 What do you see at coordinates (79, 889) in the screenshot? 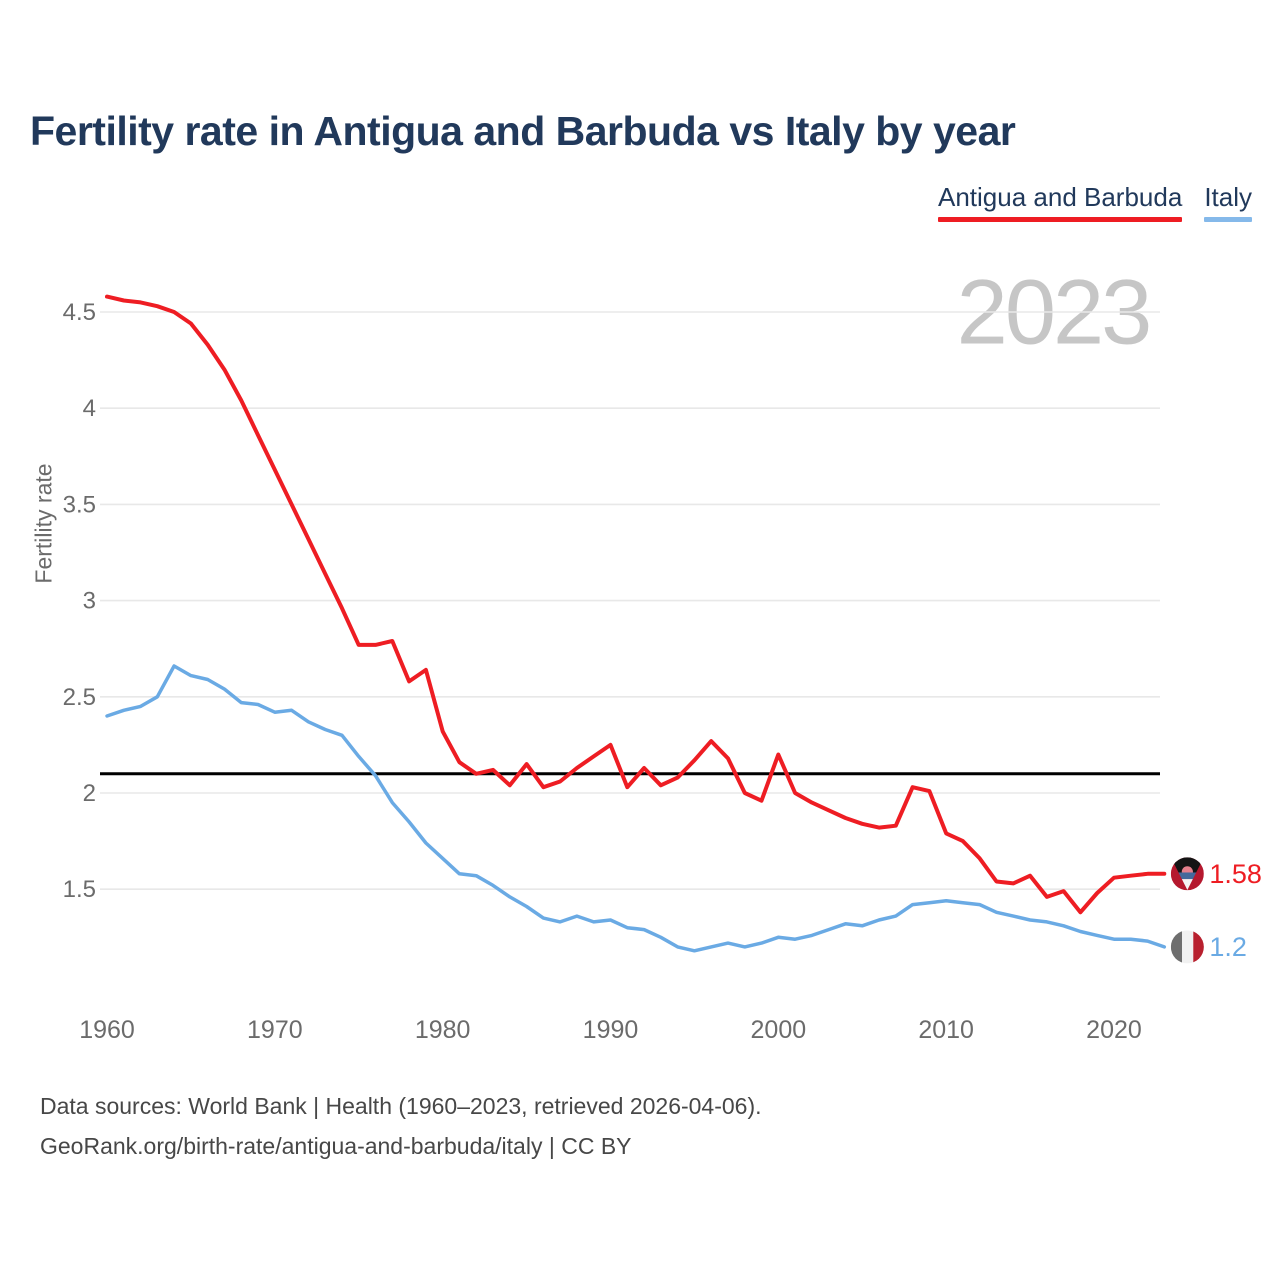
I see `y-tick-label: 1.5` at bounding box center [79, 889].